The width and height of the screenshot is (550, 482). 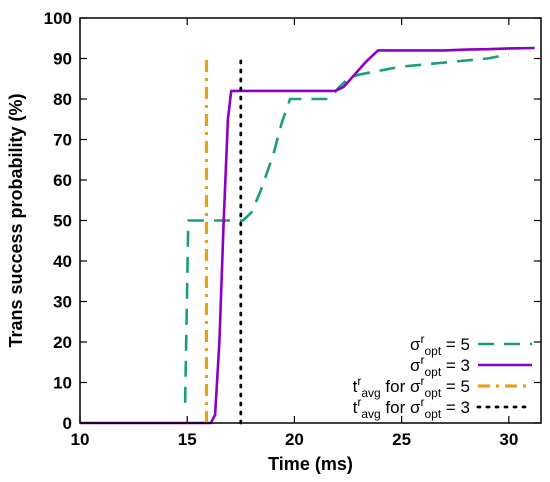 I want to click on legend-label-3: travg for σropt = 5, so click(x=411, y=387).